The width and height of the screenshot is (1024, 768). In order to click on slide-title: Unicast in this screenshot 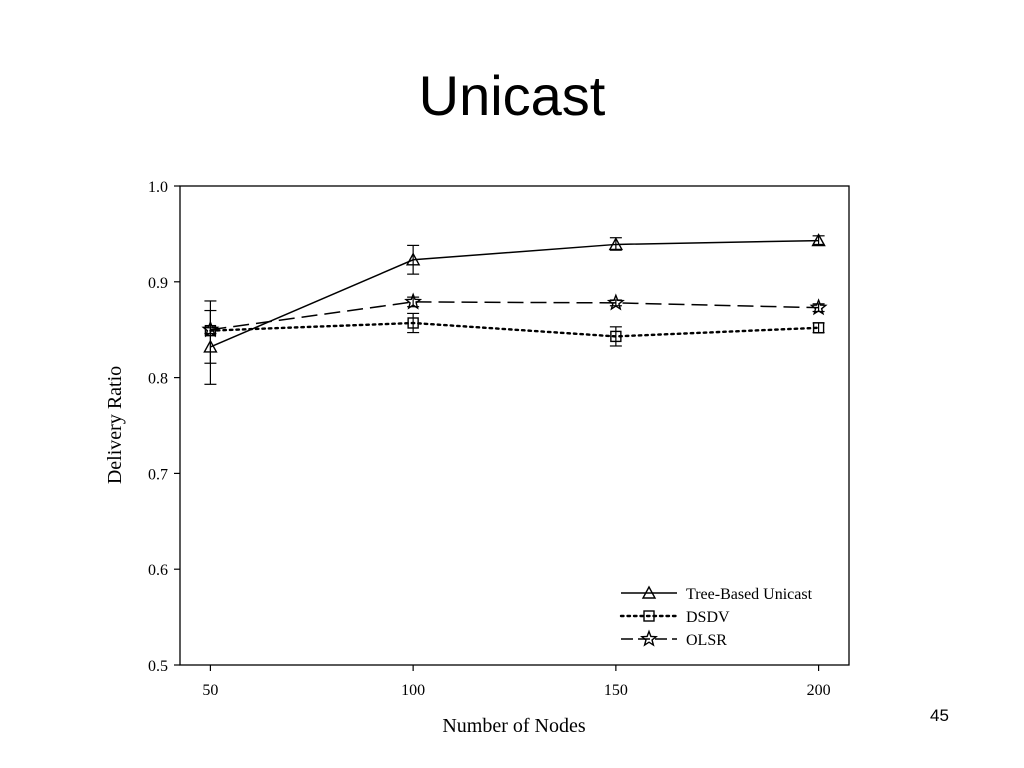, I will do `click(512, 95)`.